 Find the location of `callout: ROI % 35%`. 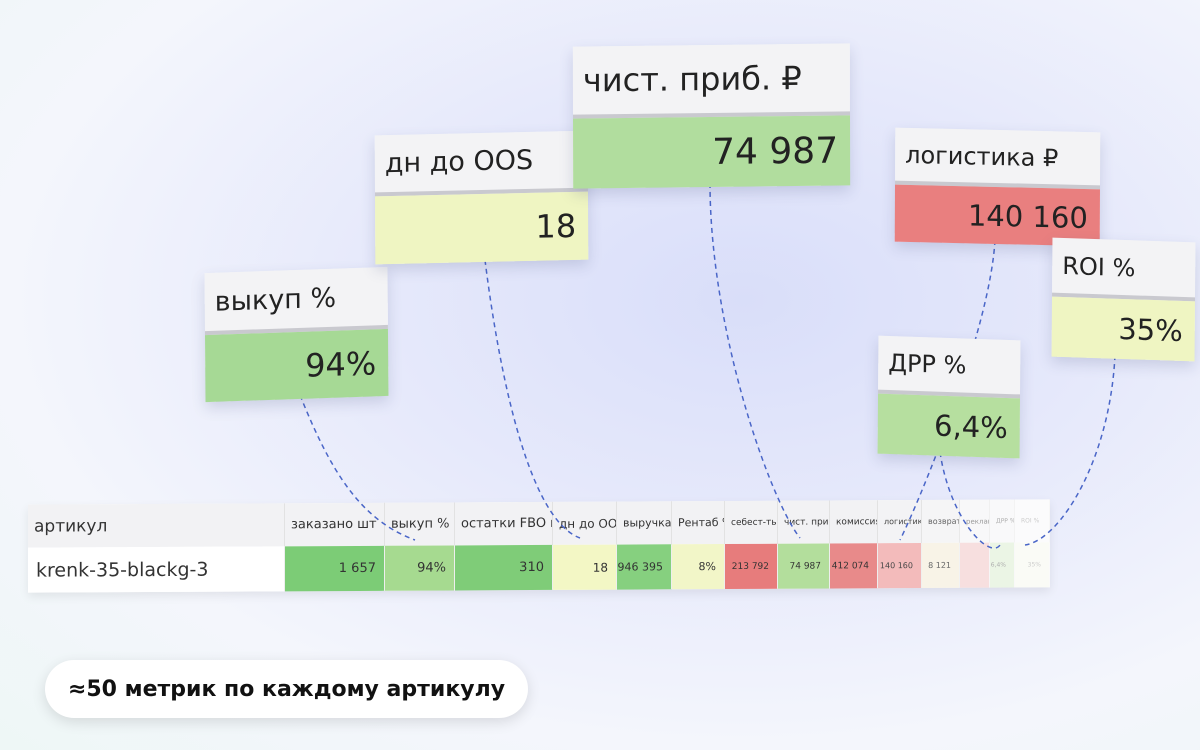

callout: ROI % 35% is located at coordinates (1123, 299).